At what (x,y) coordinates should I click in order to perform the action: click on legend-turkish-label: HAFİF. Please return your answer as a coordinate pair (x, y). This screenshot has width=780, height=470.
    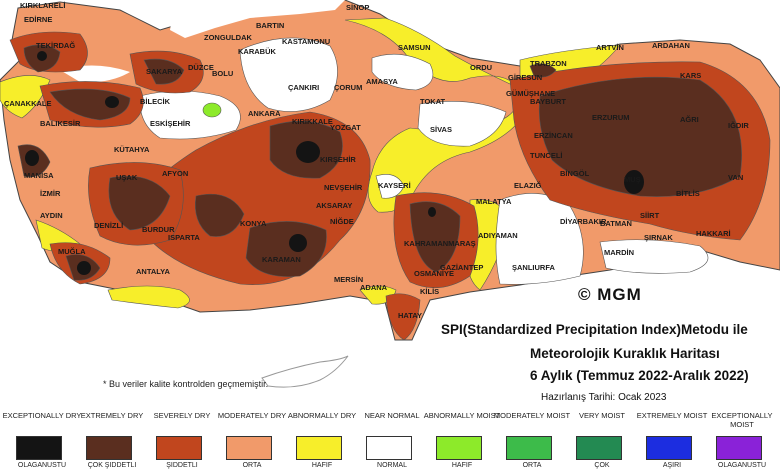
    Looking at the image, I should click on (322, 465).